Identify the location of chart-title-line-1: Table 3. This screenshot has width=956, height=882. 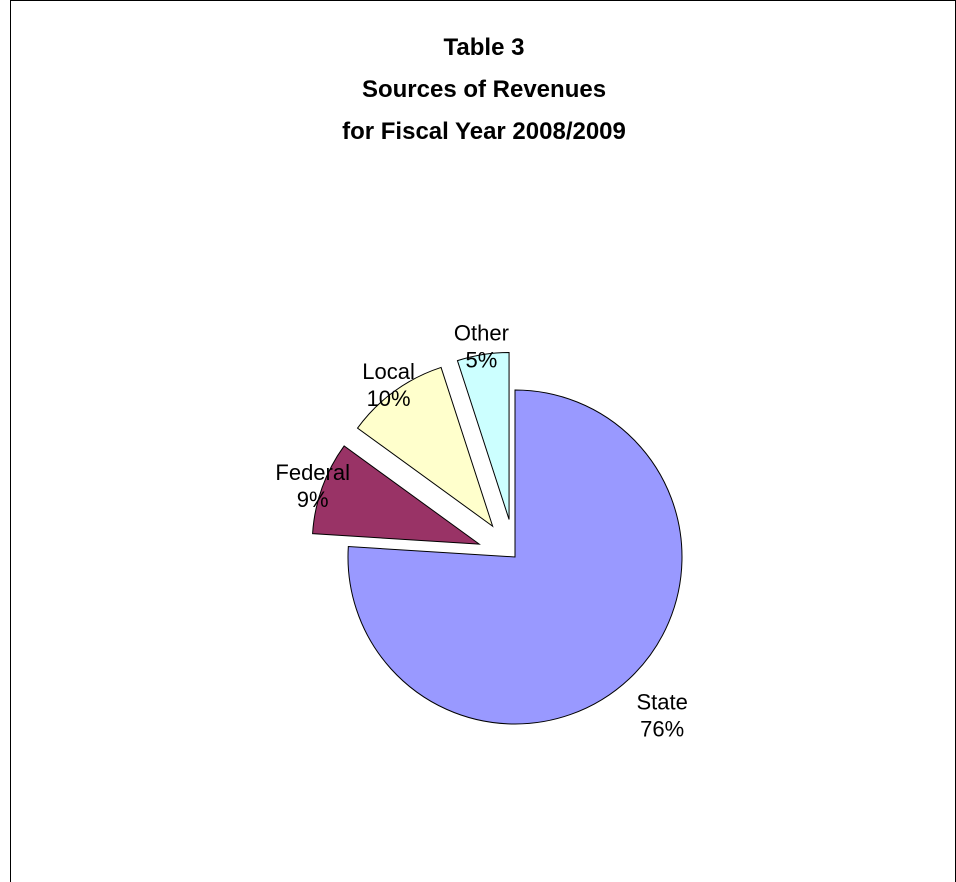
(484, 47).